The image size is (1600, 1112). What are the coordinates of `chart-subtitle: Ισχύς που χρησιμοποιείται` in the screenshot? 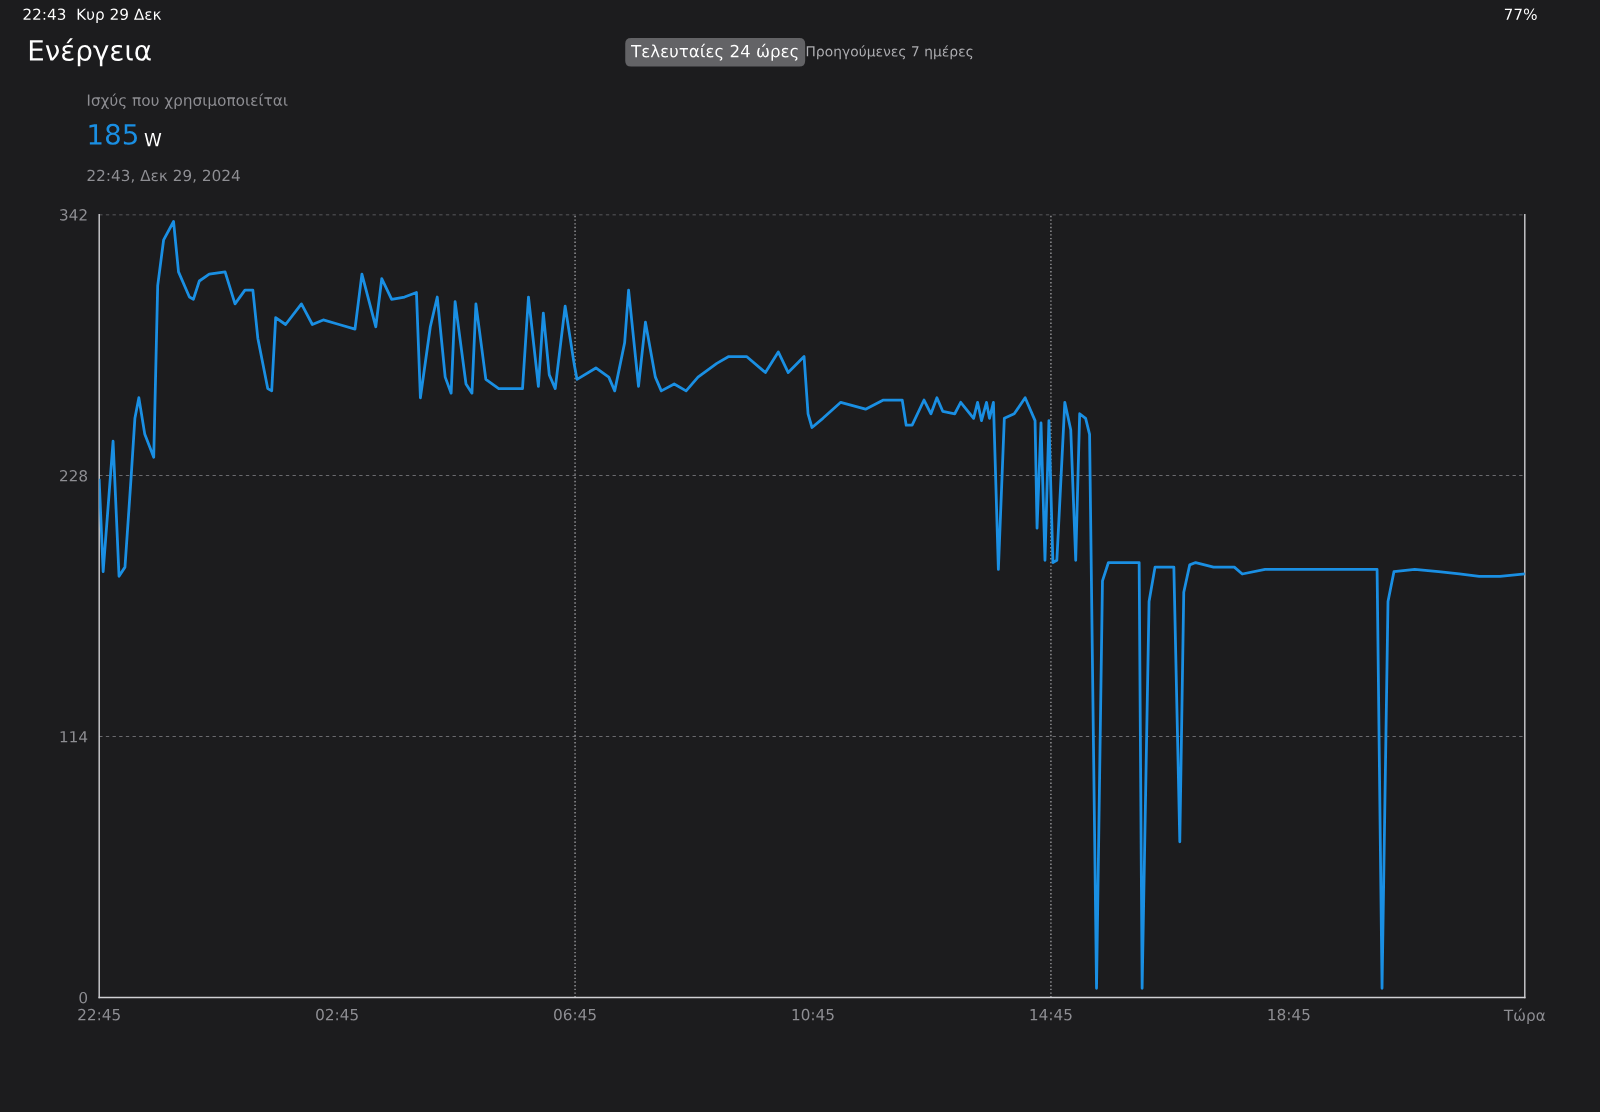 It's located at (187, 101).